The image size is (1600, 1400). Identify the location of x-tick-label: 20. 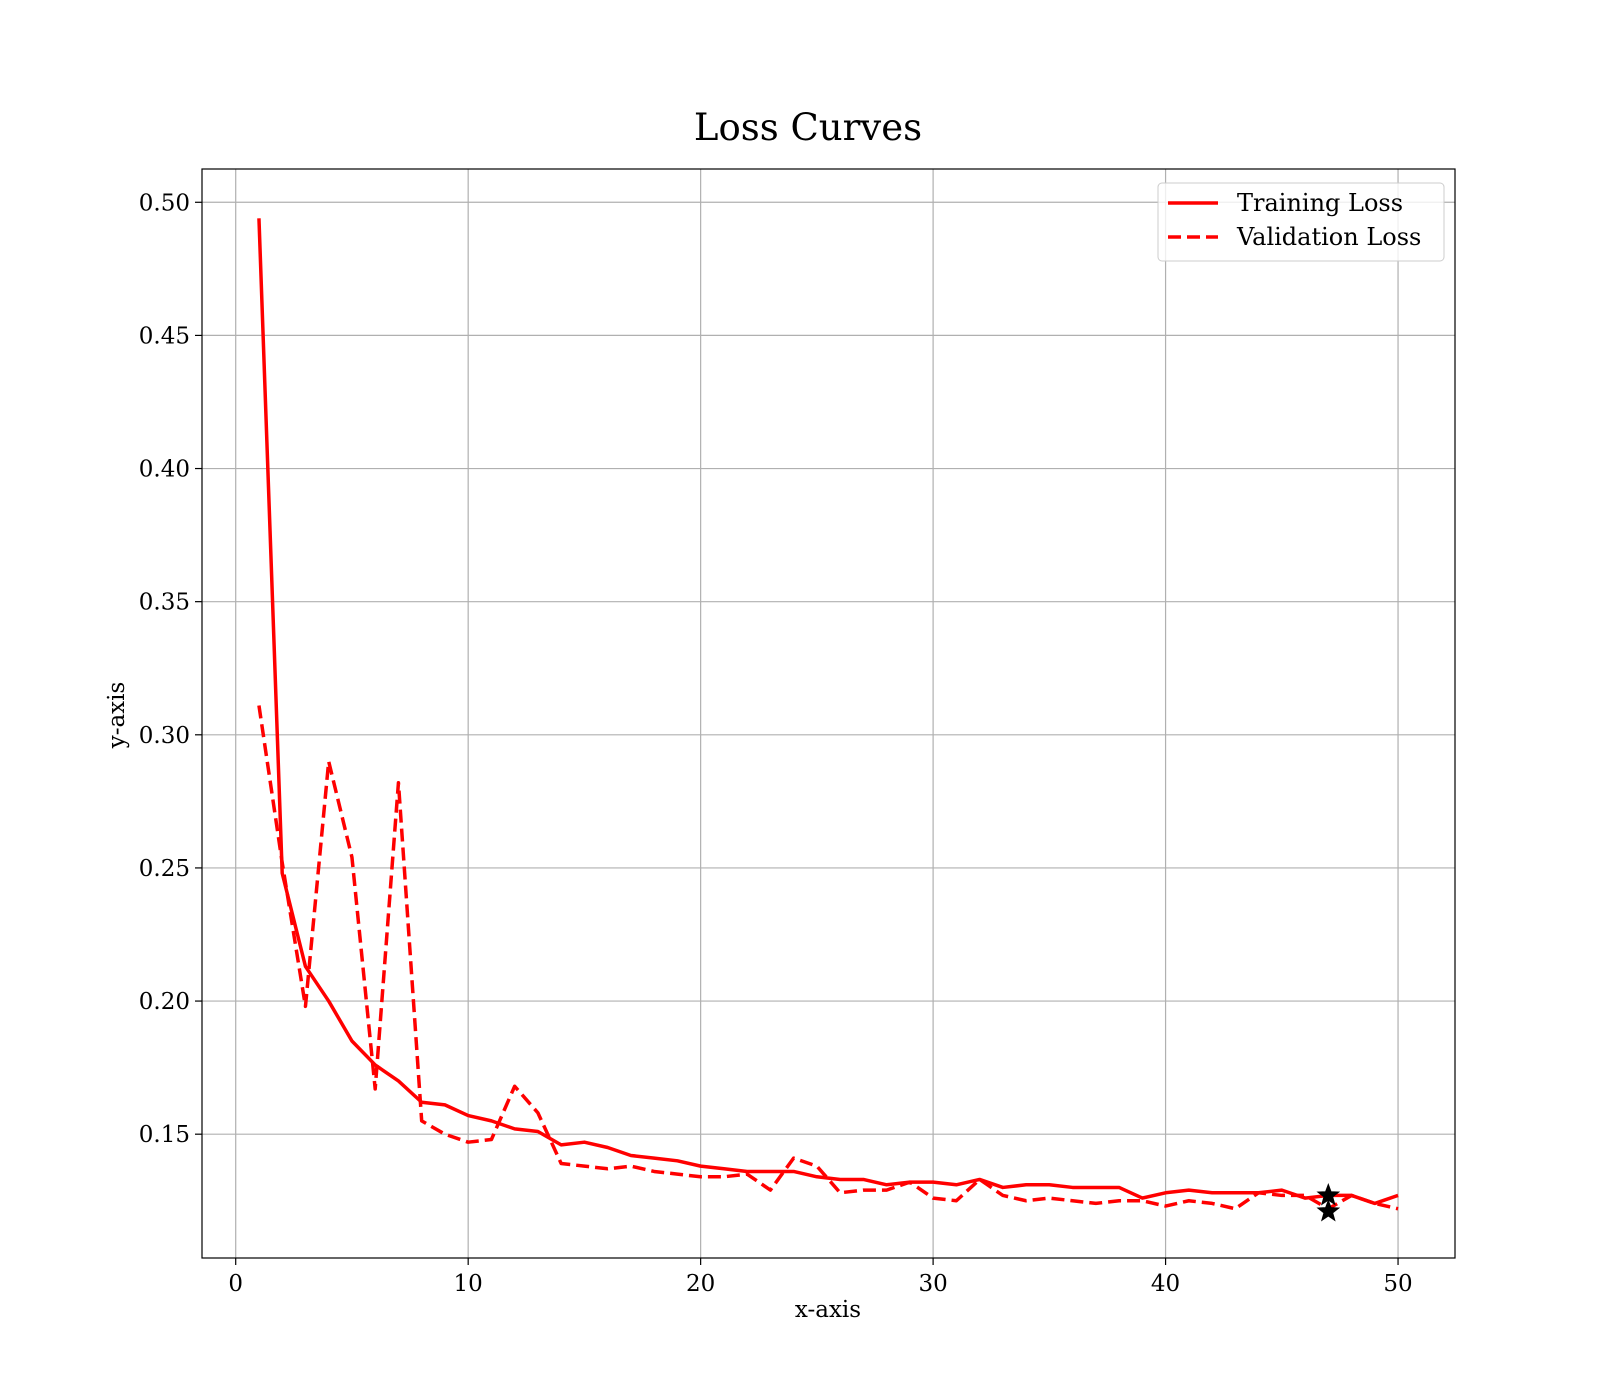
(700, 1284).